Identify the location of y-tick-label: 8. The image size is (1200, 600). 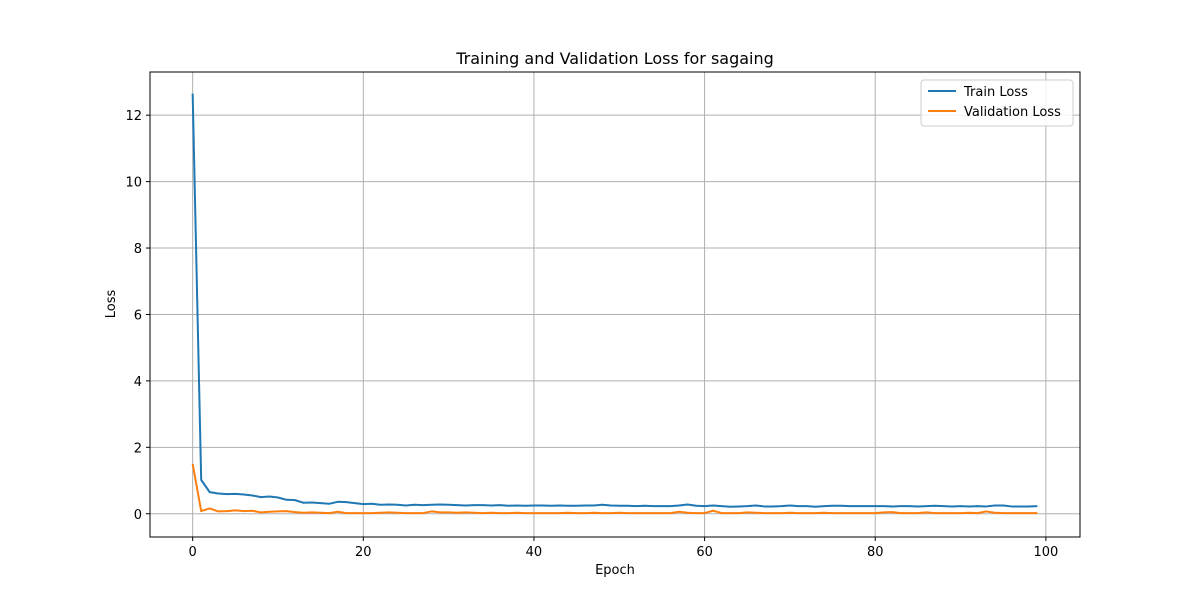
(138, 249).